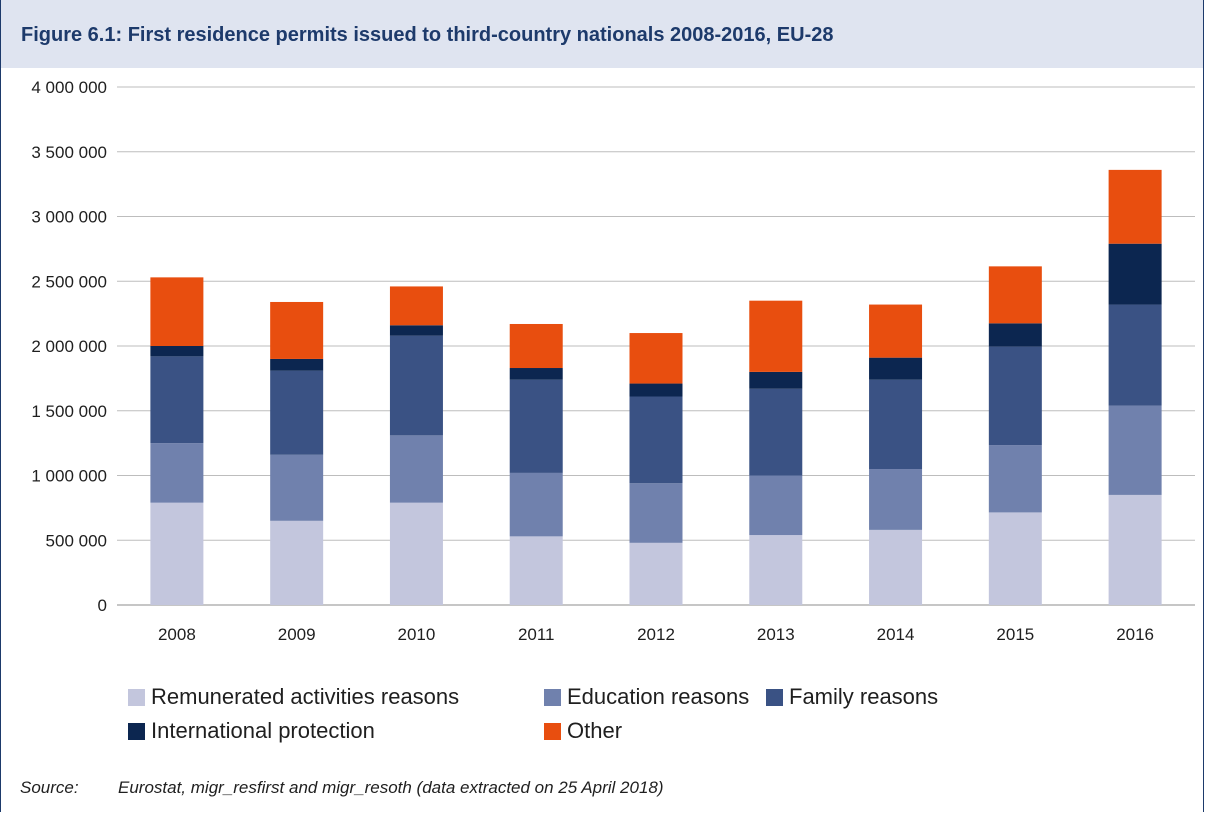 Image resolution: width=1206 pixels, height=814 pixels. What do you see at coordinates (76, 540) in the screenshot?
I see `y-tick-label: 500 000` at bounding box center [76, 540].